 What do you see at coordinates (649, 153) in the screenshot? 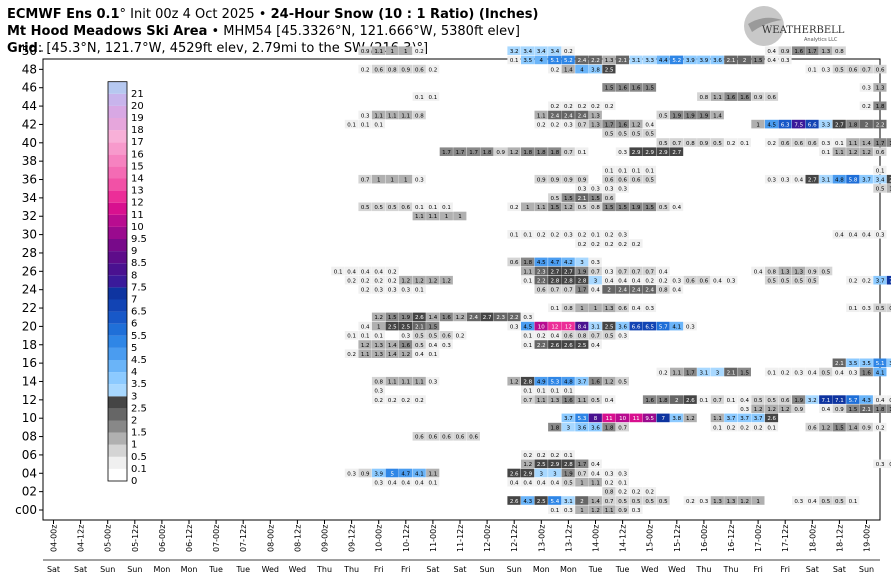
I see `cell-value-label: 2.9` at bounding box center [649, 153].